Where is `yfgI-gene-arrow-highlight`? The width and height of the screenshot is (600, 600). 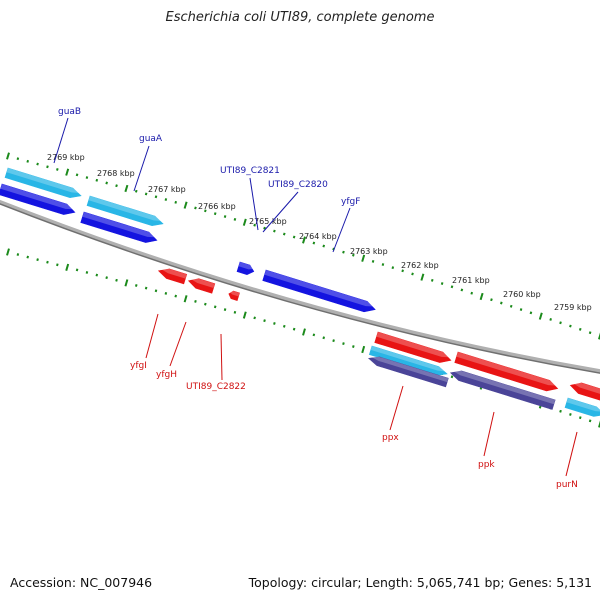
yfgI-gene-arrow-highlight is located at coordinates (173, 273).